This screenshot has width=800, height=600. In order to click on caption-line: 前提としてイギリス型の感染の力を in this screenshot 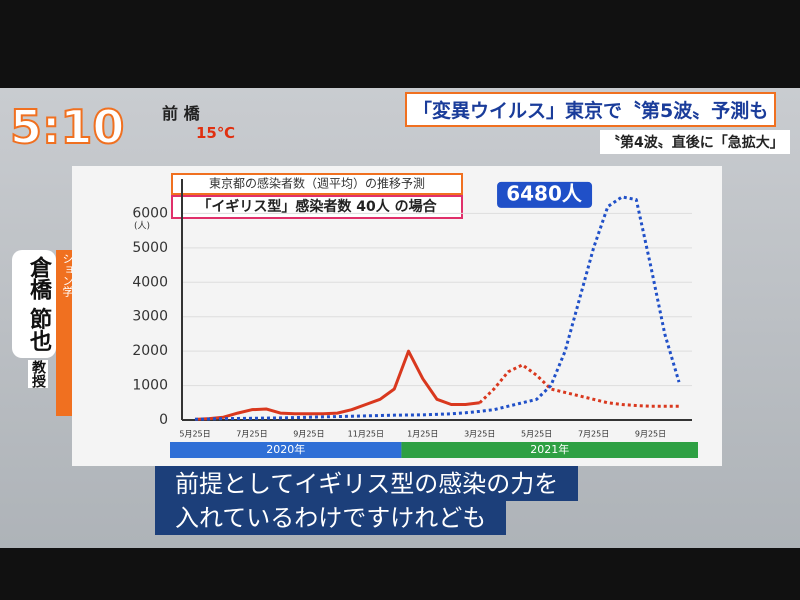, I will do `click(367, 481)`.